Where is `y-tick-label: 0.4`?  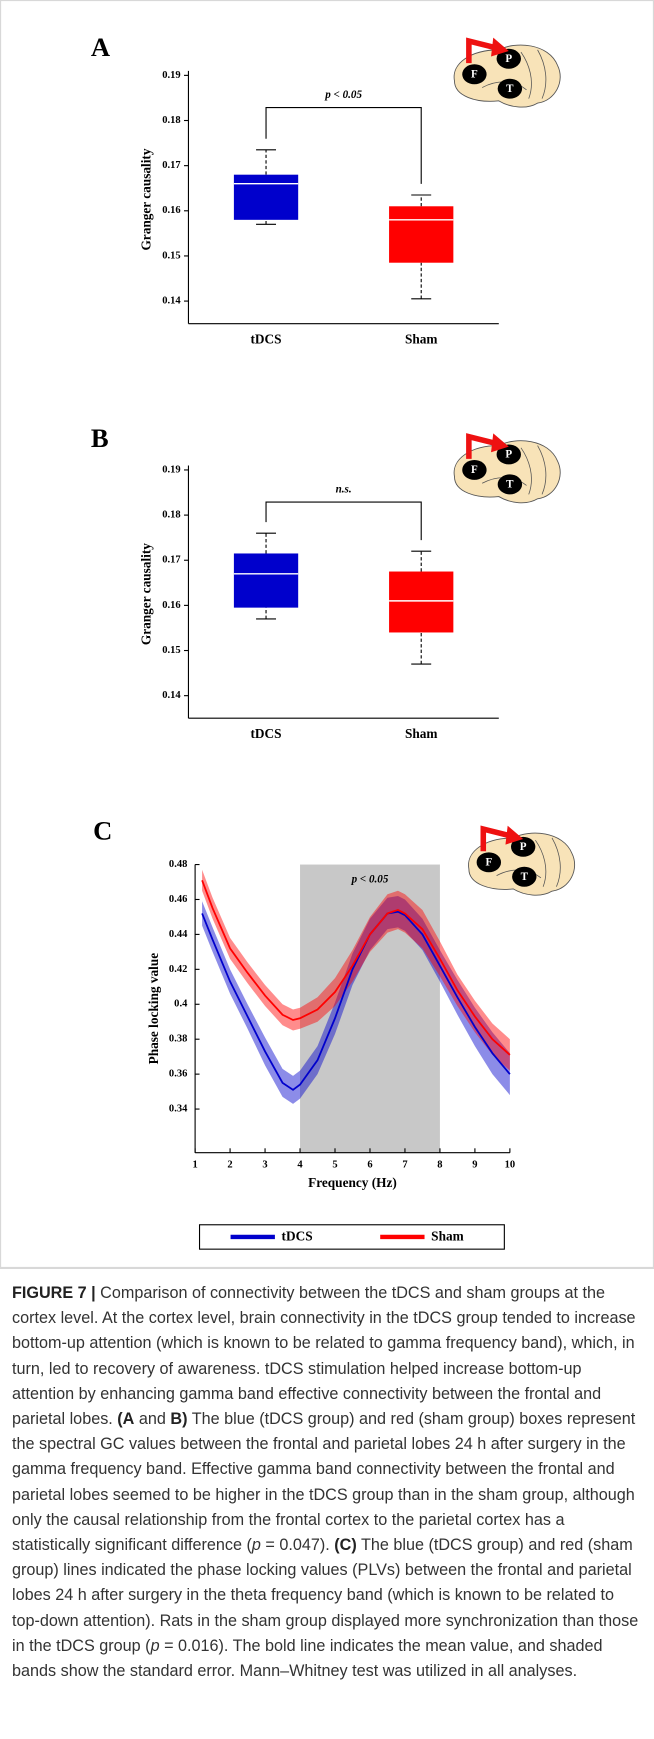
y-tick-label: 0.4 is located at coordinates (181, 1004).